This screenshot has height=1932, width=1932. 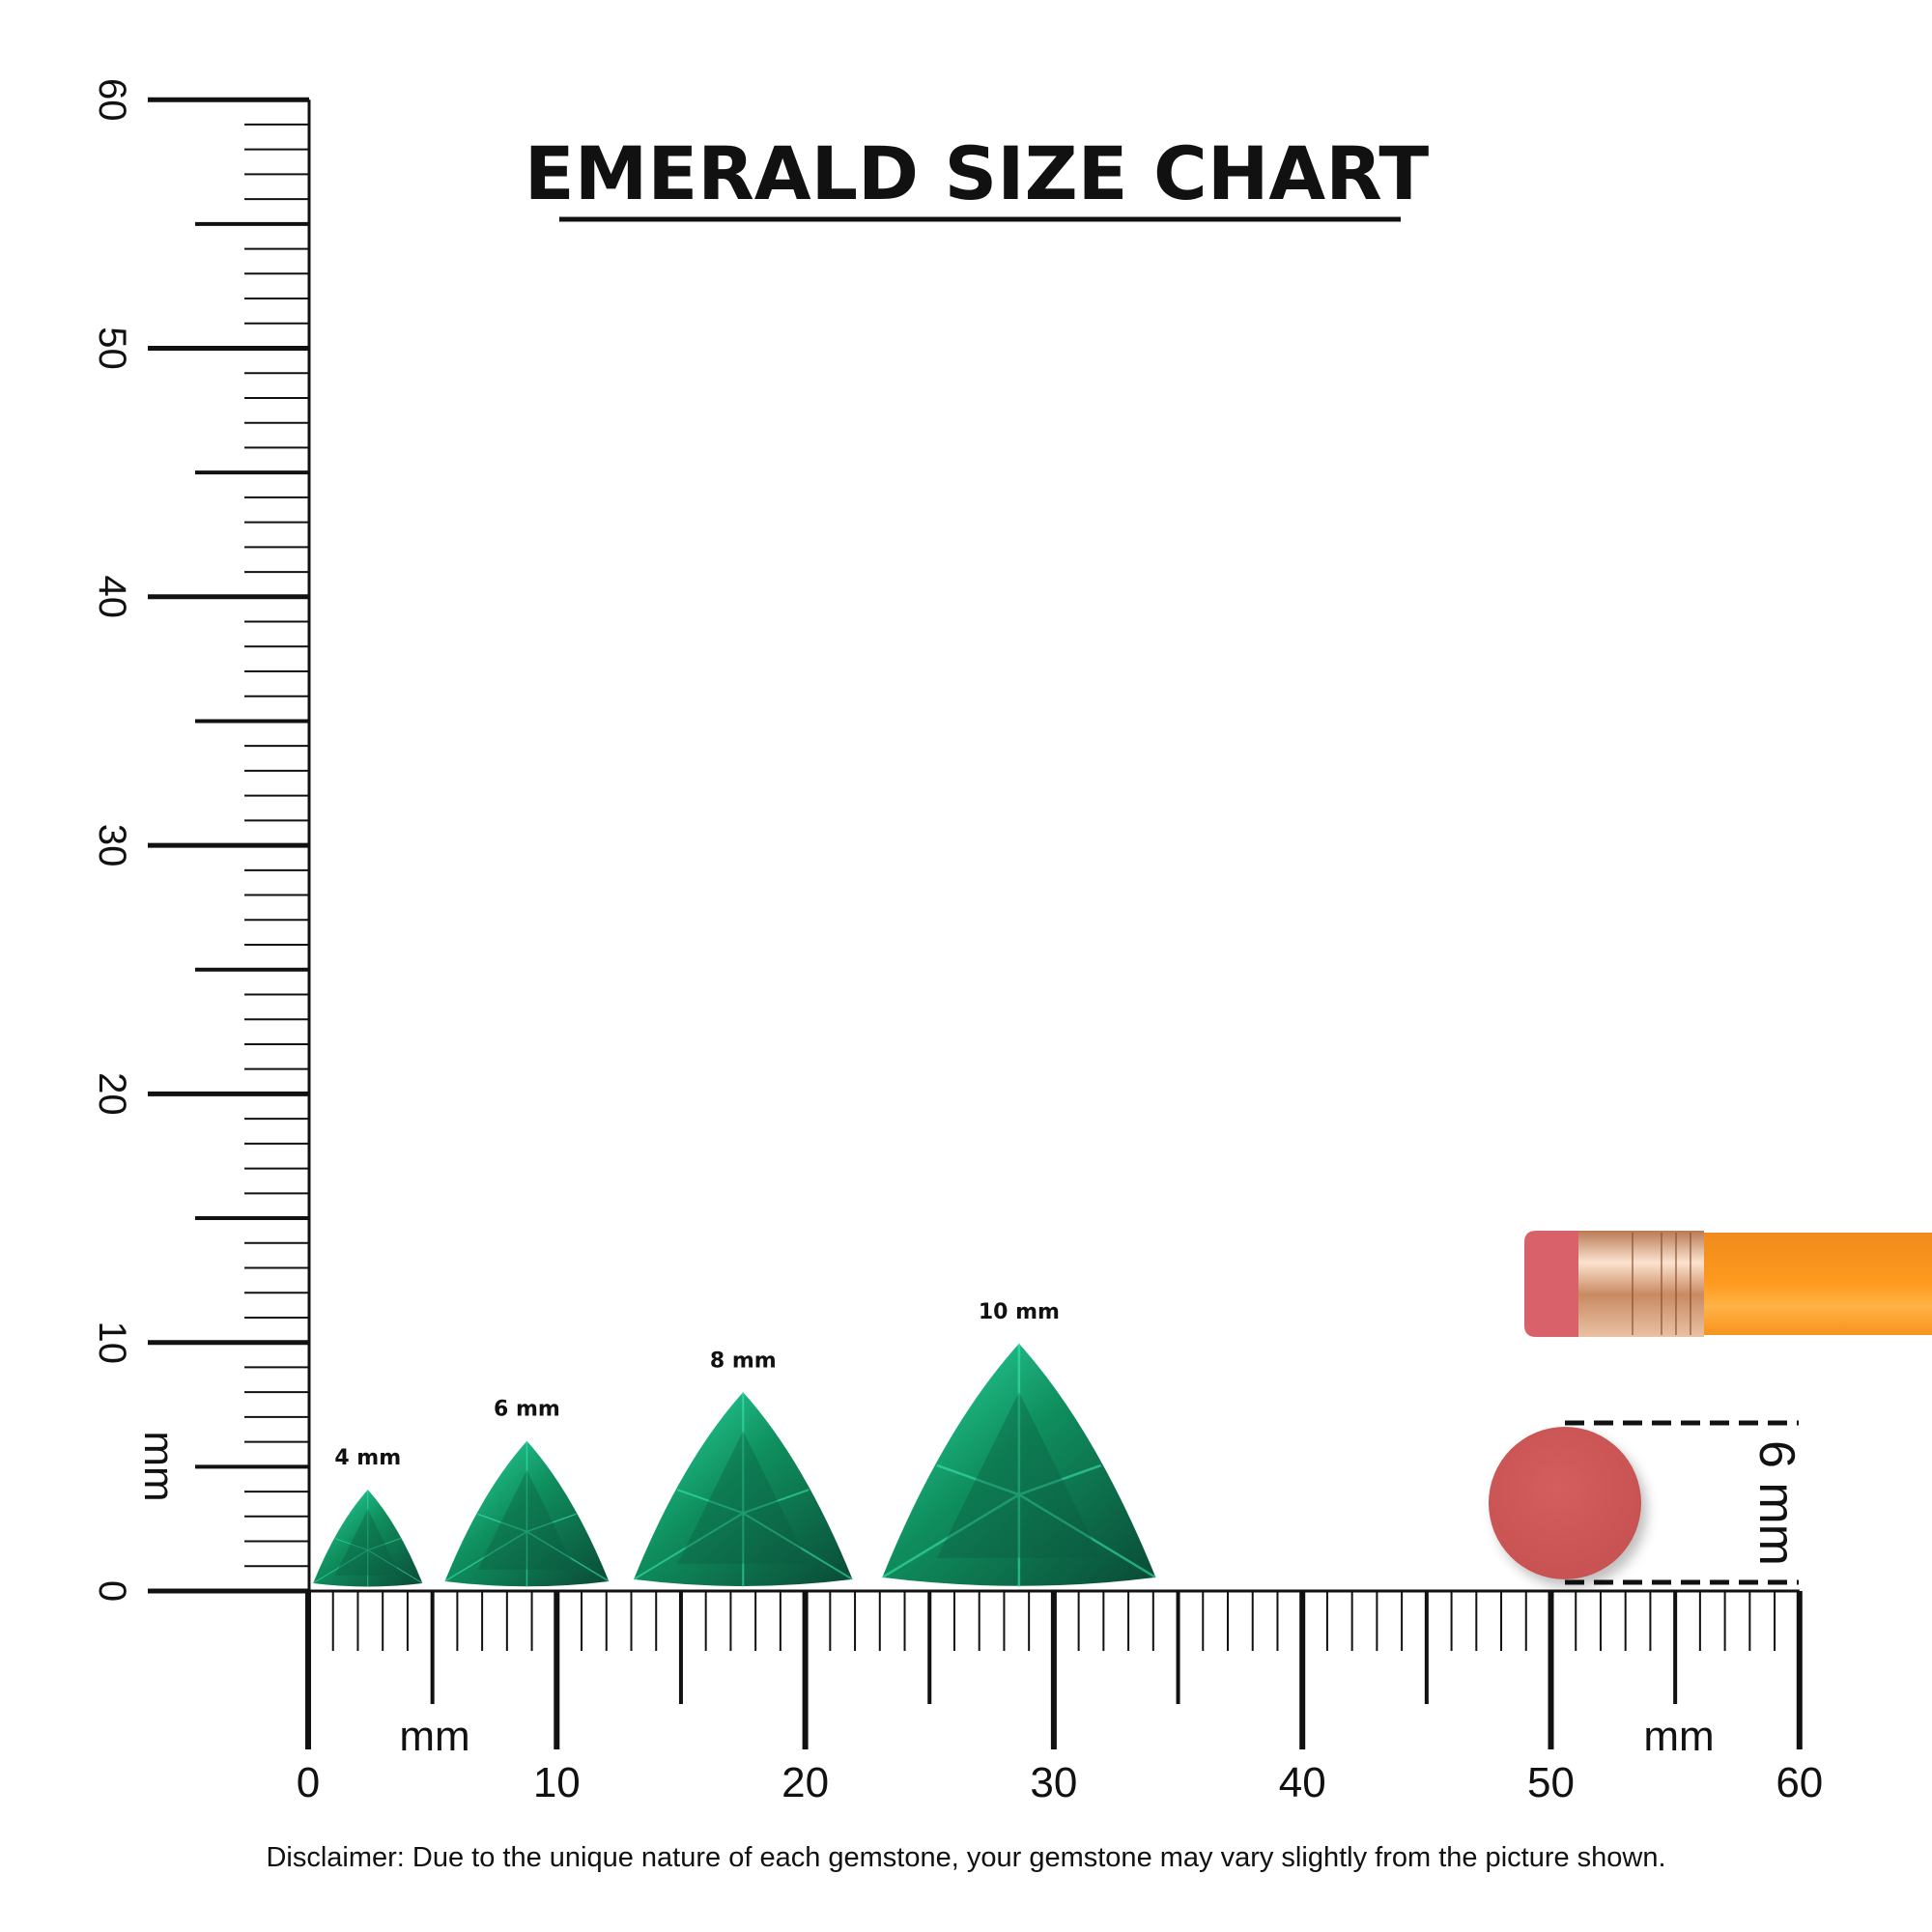 What do you see at coordinates (805, 1782) in the screenshot?
I see `horizontal-tick-label: 20` at bounding box center [805, 1782].